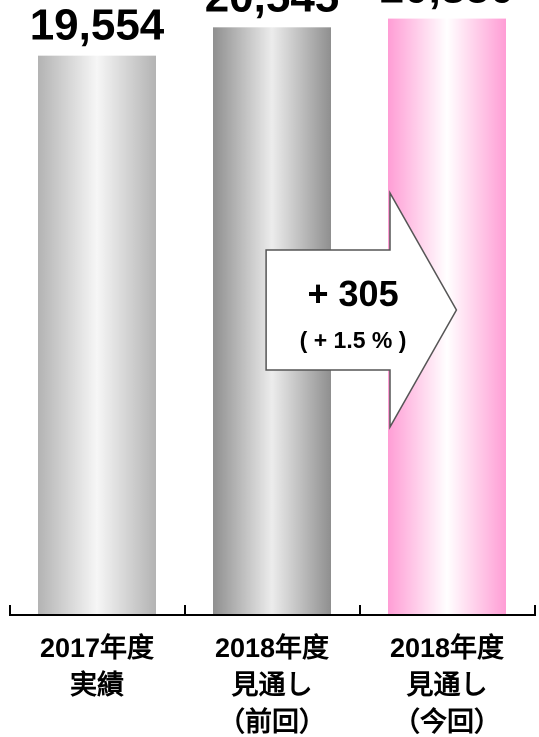 The height and width of the screenshot is (737, 539). I want to click on category-label-3: 2018年度見通し （今回）, so click(447, 684).